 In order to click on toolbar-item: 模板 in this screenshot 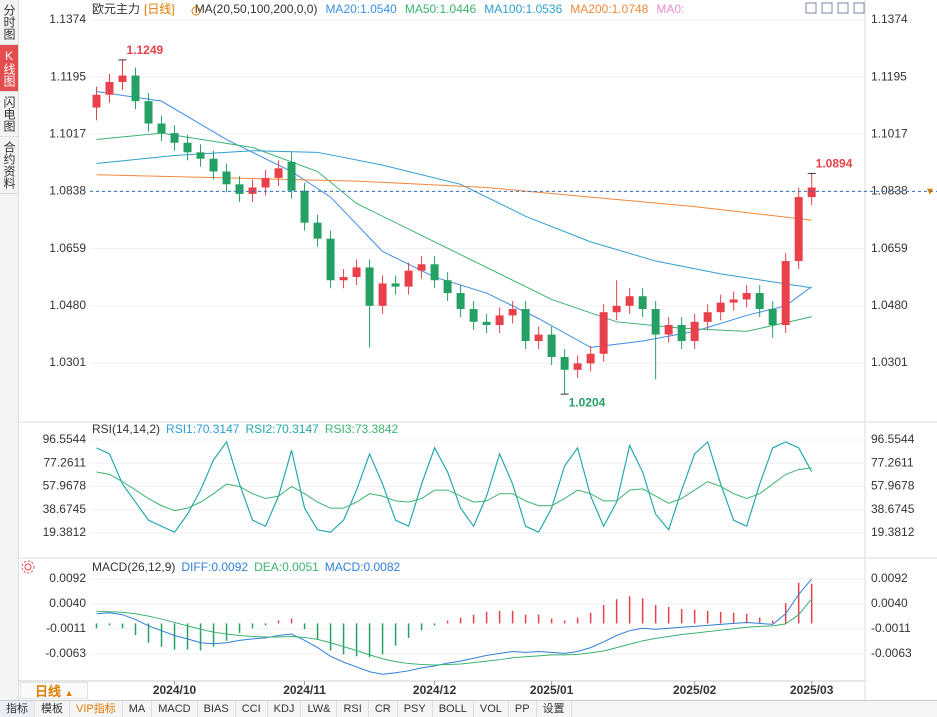, I will do `click(52, 709)`.